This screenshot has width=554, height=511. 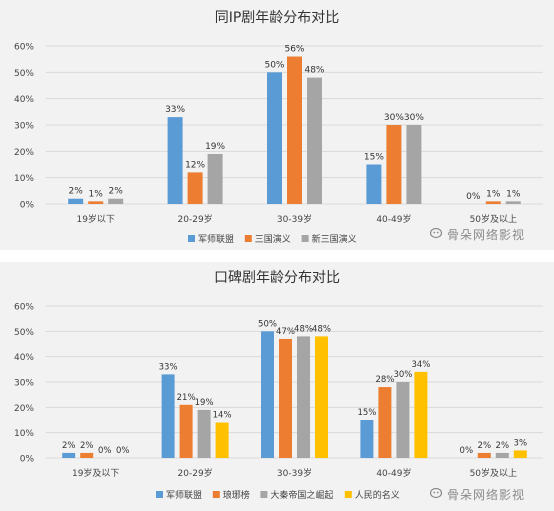 I want to click on x-tick-label: 30-39岁, so click(x=294, y=473).